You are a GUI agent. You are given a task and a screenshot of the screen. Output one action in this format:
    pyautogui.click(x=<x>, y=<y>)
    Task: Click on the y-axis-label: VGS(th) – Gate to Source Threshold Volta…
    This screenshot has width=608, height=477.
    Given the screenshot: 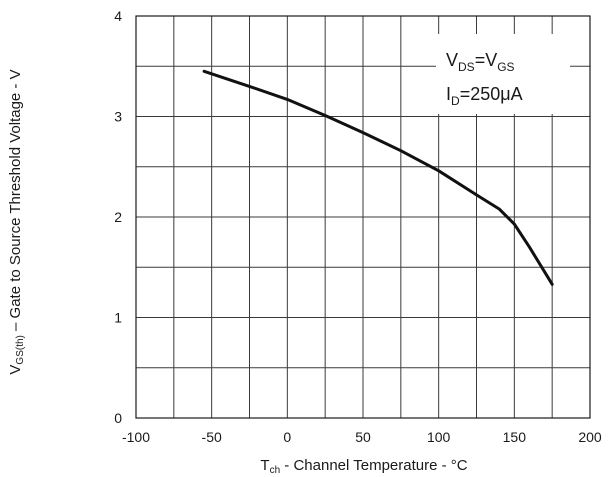 What is the action you would take?
    pyautogui.click(x=16, y=221)
    